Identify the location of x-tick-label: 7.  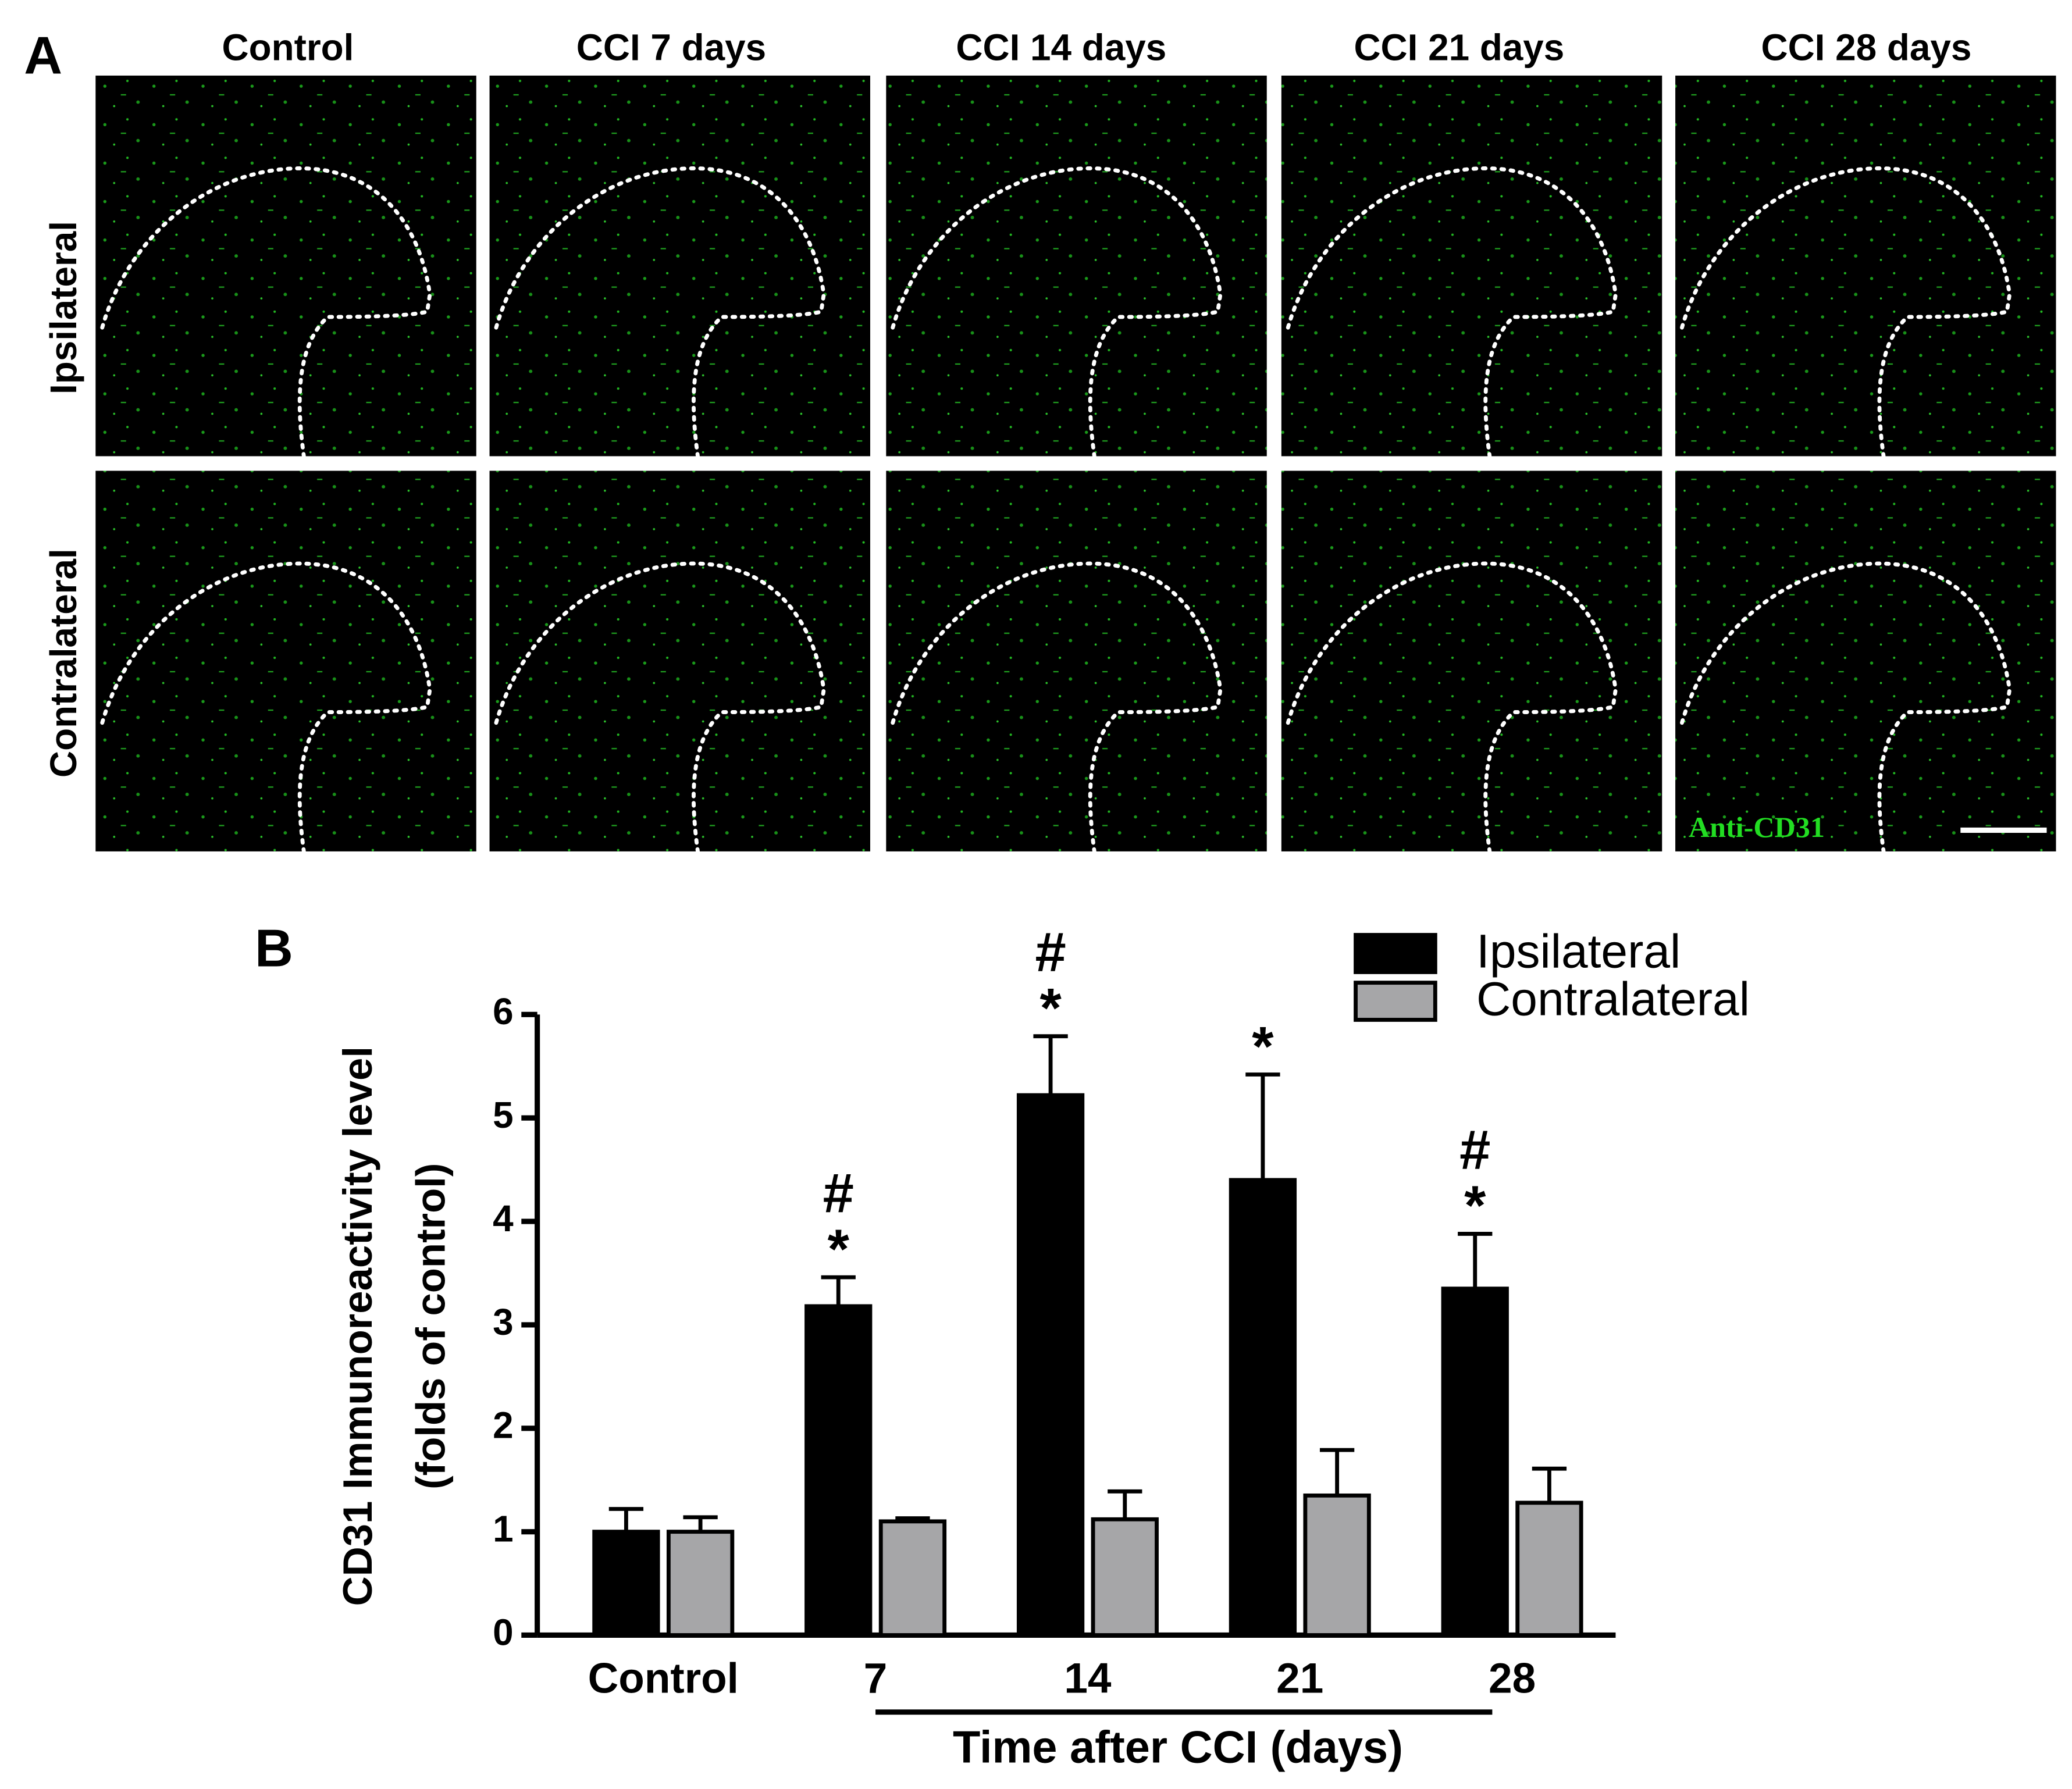
(876, 1678).